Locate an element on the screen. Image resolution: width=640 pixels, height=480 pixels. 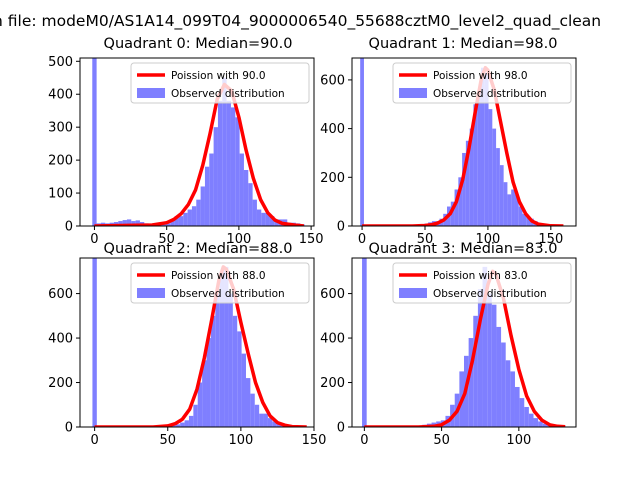
legend-fit-label: Poission with 98.0 is located at coordinates (480, 76).